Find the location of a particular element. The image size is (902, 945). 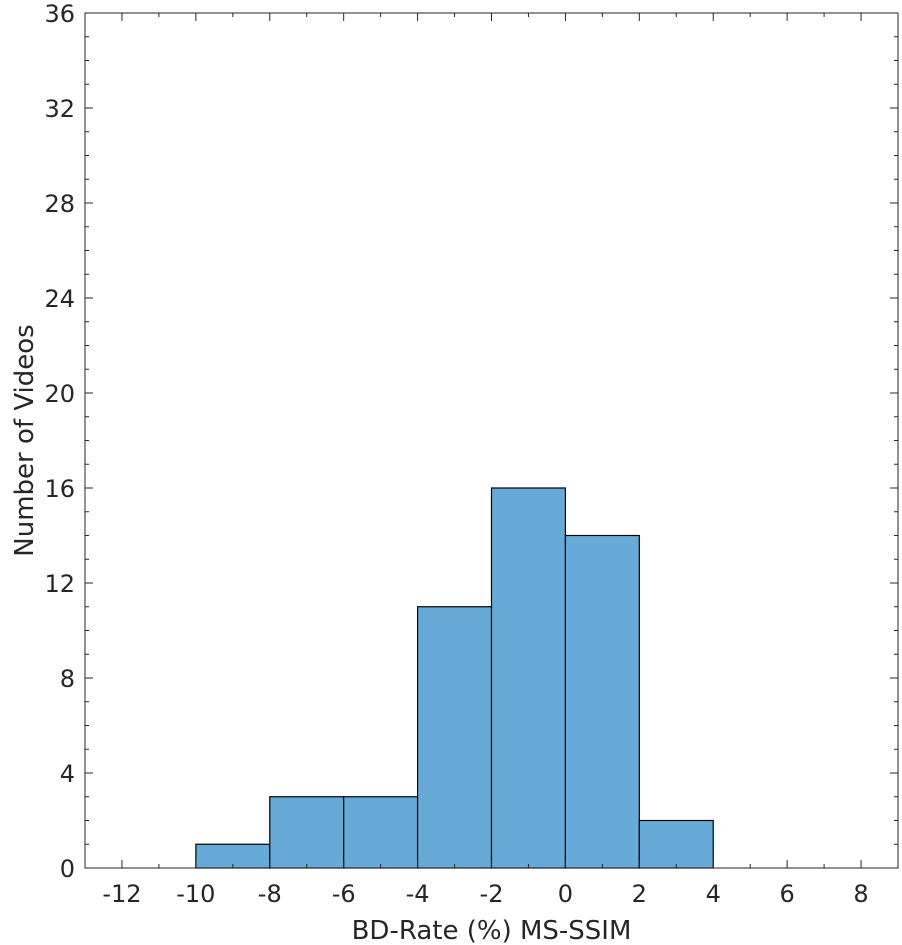

y-tick-label: 20 is located at coordinates (59, 394).